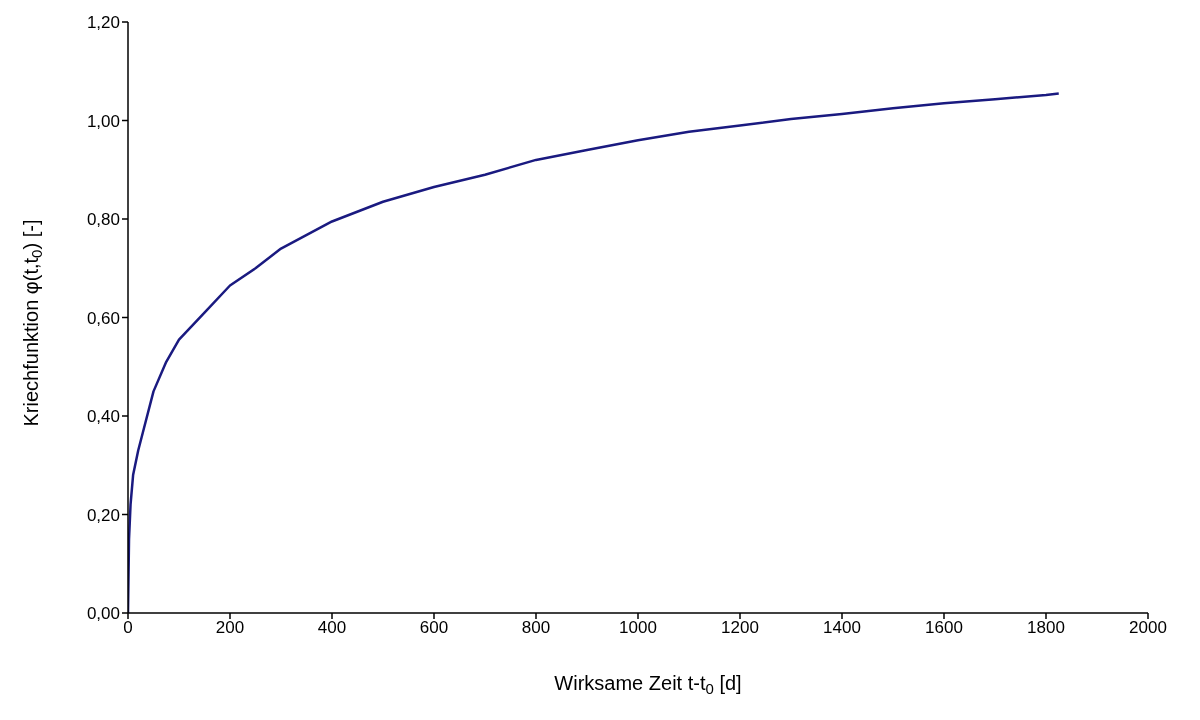 Image resolution: width=1200 pixels, height=720 pixels. Describe the element at coordinates (103, 515) in the screenshot. I see `y-tick-label: 0,20` at that location.